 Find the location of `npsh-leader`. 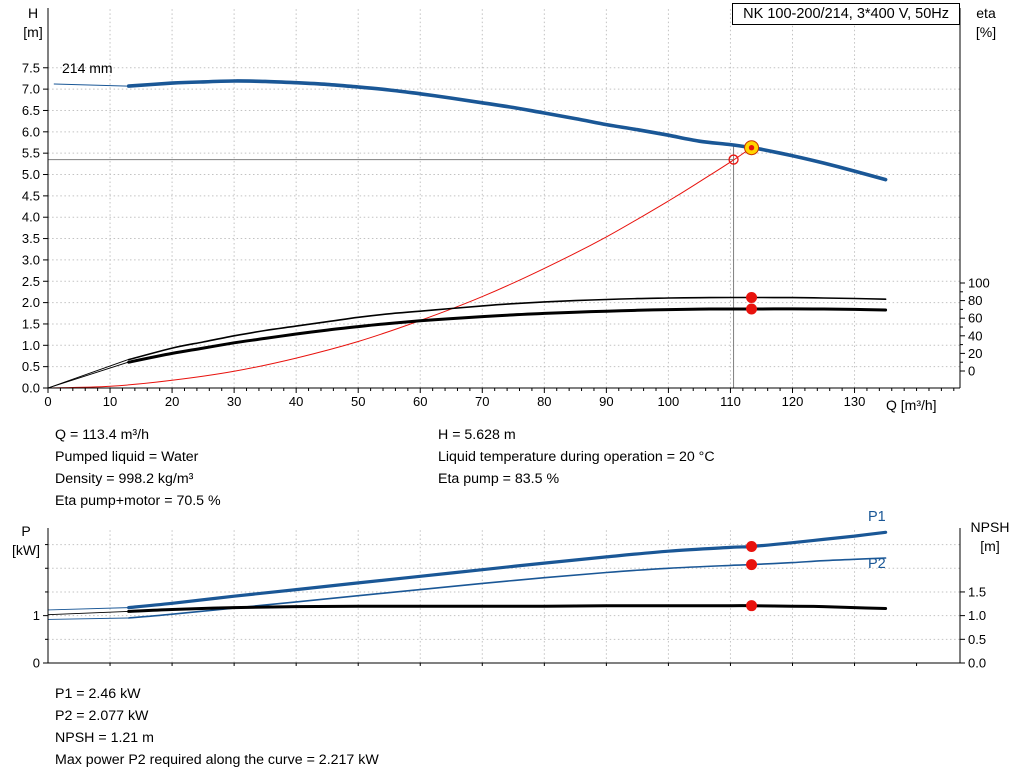

npsh-leader is located at coordinates (88, 613).